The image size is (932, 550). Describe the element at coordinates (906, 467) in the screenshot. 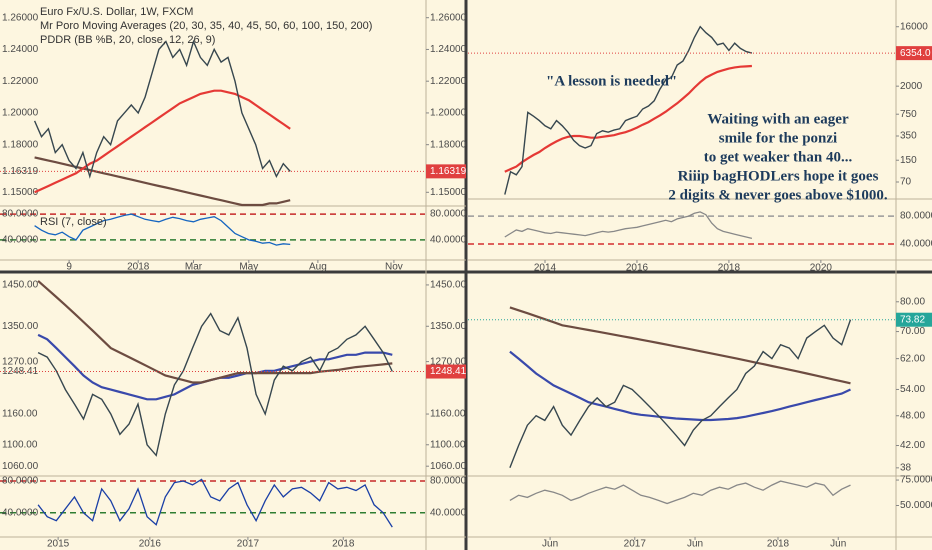

I see `y-tick-label: 38` at that location.